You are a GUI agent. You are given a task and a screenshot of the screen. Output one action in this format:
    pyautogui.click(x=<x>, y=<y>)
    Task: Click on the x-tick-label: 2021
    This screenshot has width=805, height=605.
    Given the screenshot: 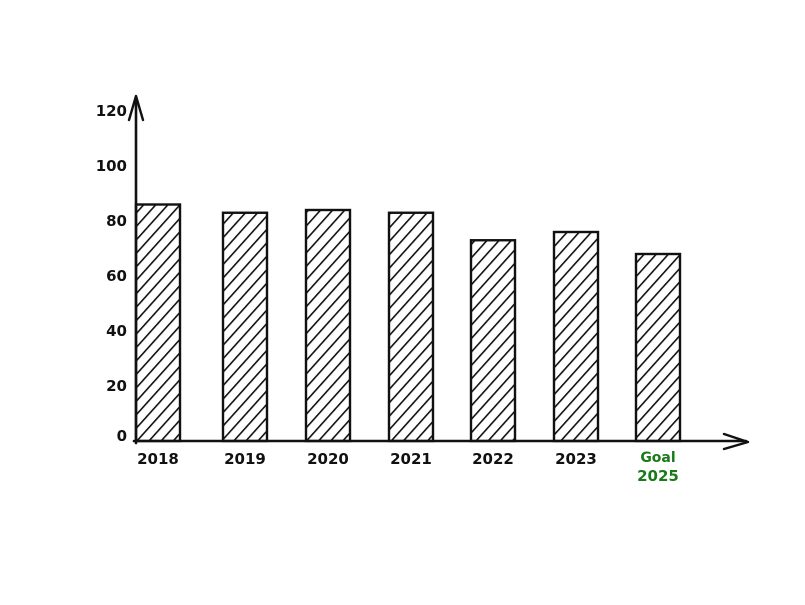 What is the action you would take?
    pyautogui.click(x=411, y=459)
    